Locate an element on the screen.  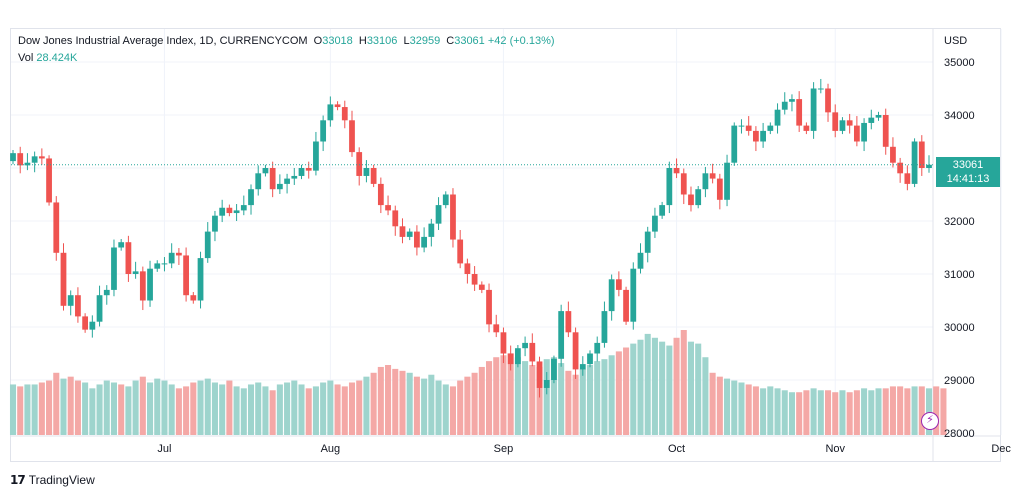
currency-label: USD is located at coordinates (956, 41).